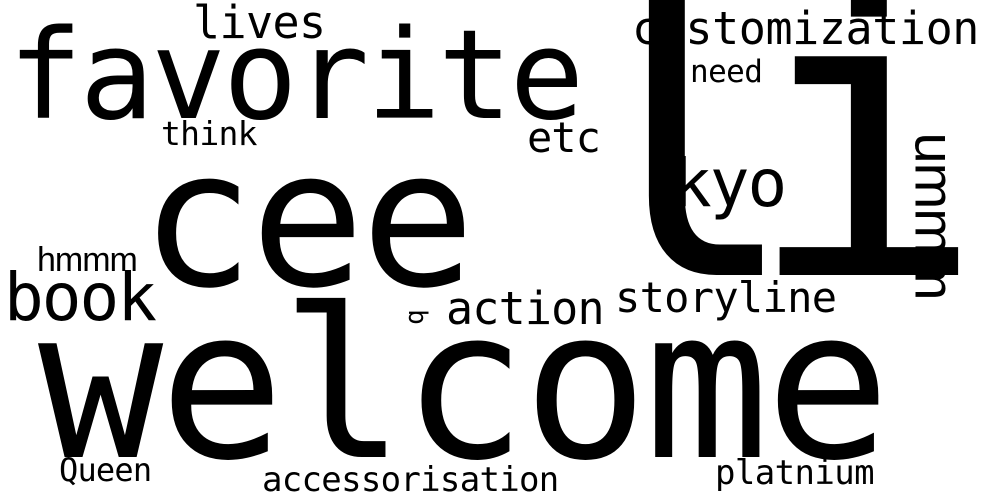 The height and width of the screenshot is (500, 1000). What do you see at coordinates (564, 137) in the screenshot?
I see `word-etc: etc` at bounding box center [564, 137].